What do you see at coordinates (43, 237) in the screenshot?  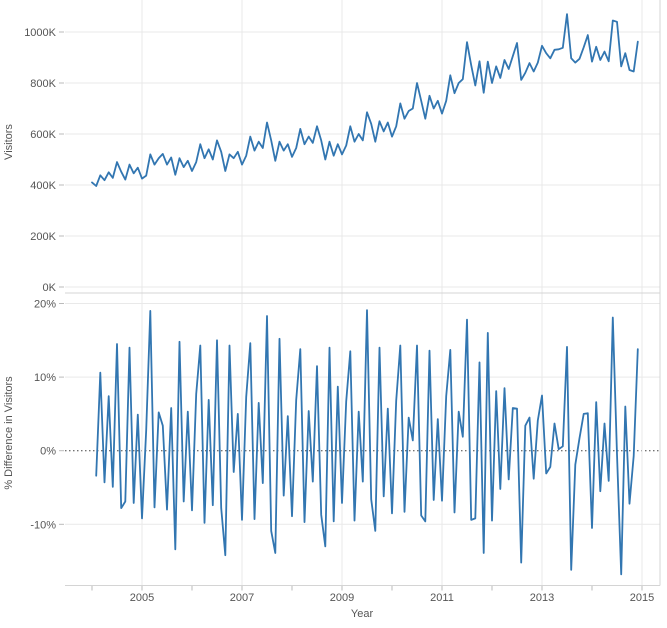 I see `y-tick-label: 200K` at bounding box center [43, 237].